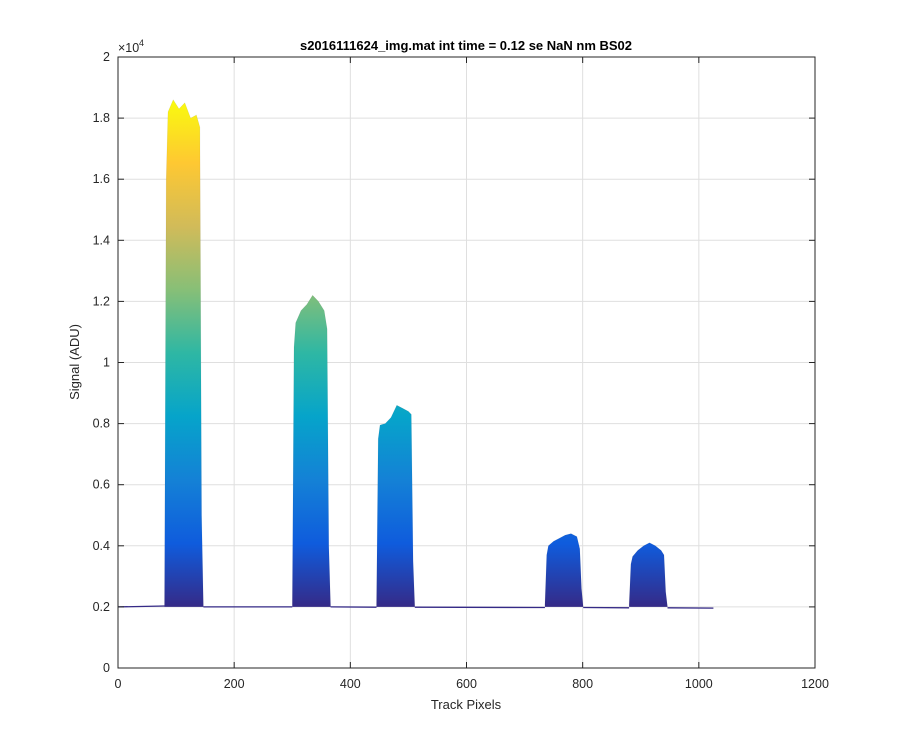 The image size is (900, 755). What do you see at coordinates (466, 704) in the screenshot?
I see `x-axis-label: Track Pixels` at bounding box center [466, 704].